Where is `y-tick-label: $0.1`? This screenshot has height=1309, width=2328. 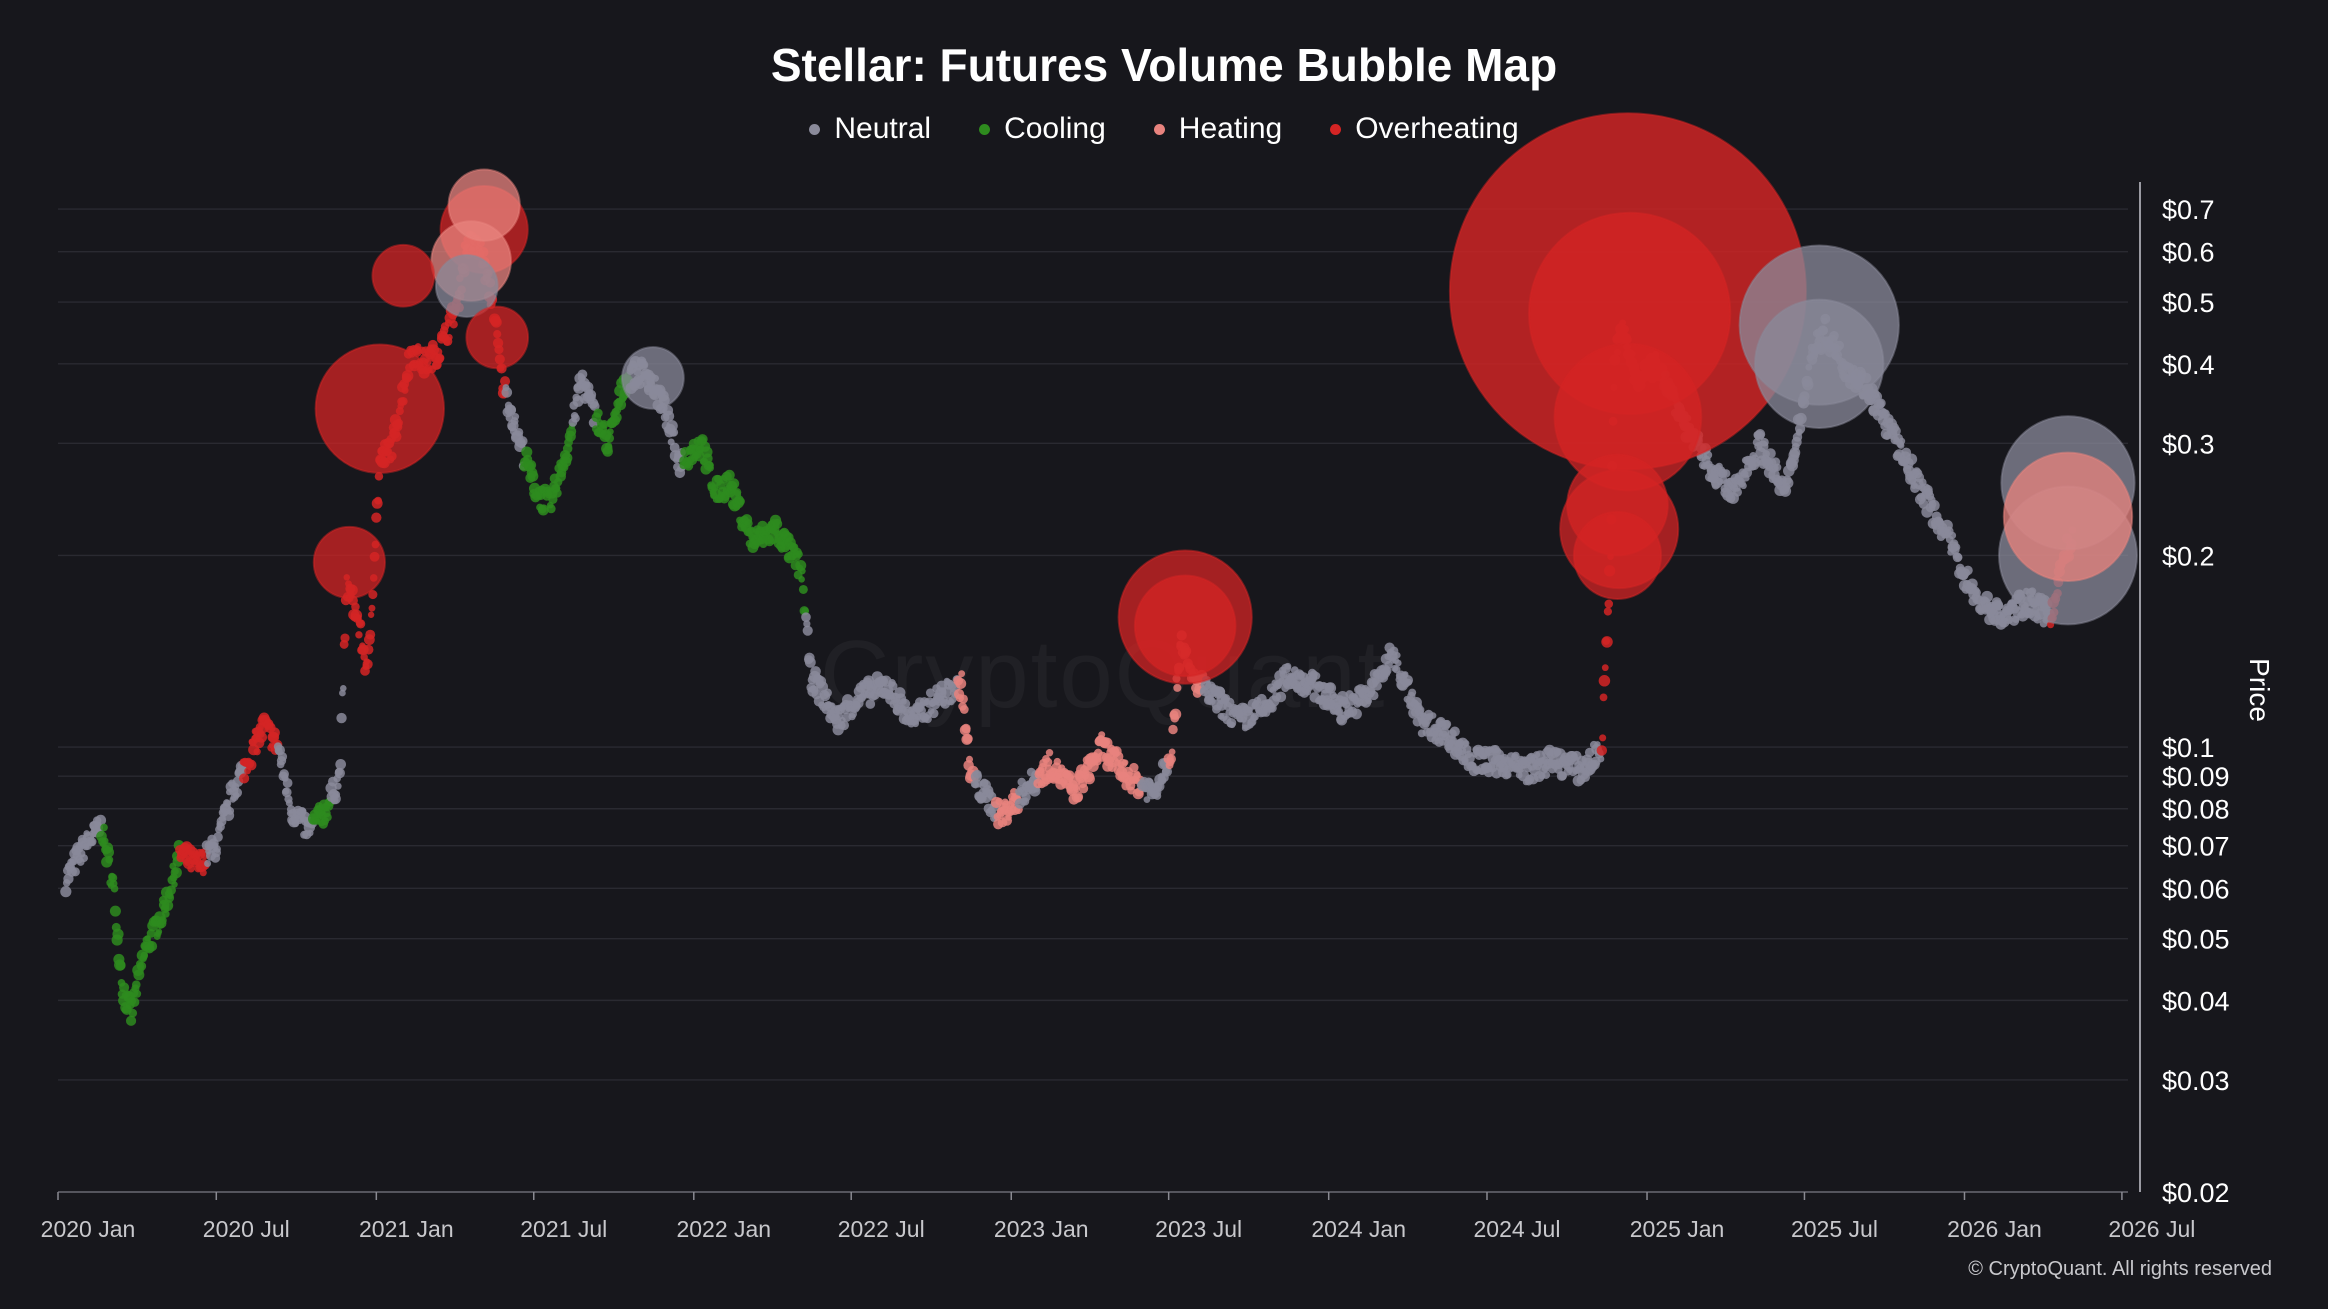
y-tick-label: $0.1 is located at coordinates (2188, 748).